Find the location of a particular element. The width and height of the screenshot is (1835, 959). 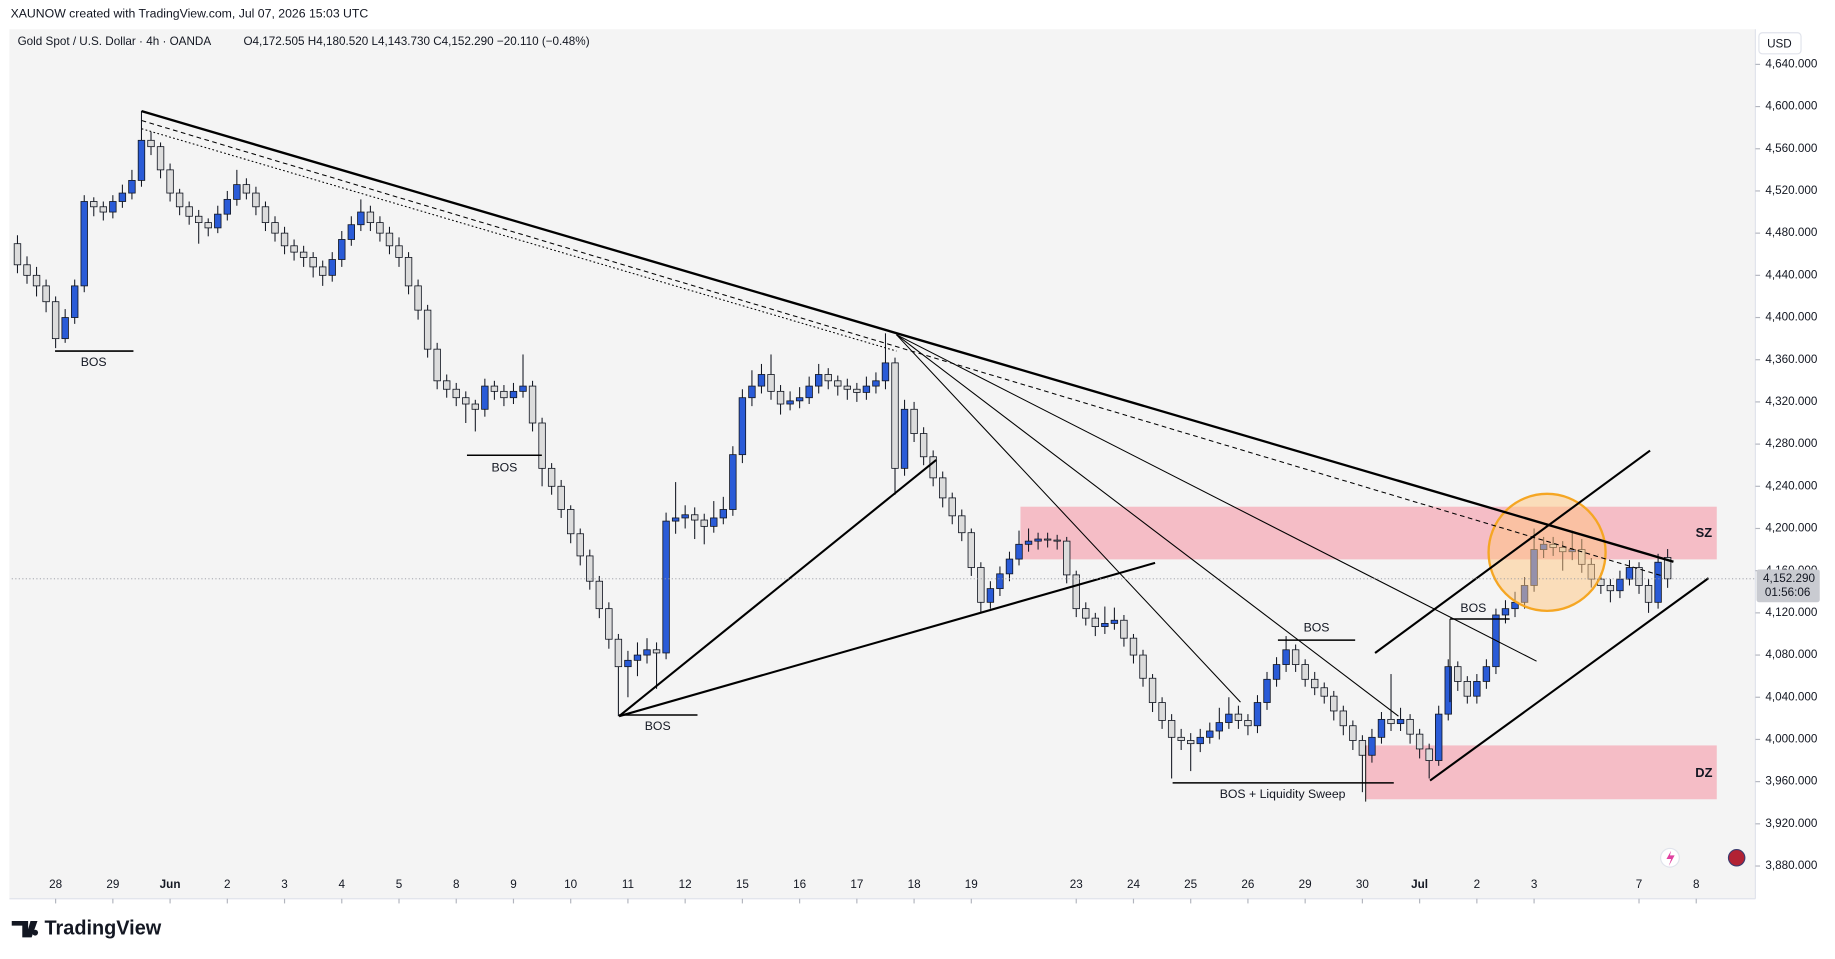

y-tick-label: 4,520.000 is located at coordinates (1791, 190).